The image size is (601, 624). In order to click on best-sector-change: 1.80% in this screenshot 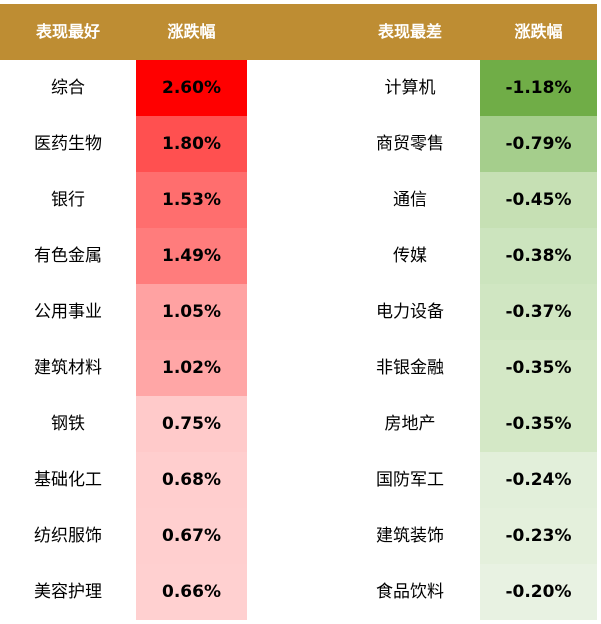, I will do `click(191, 144)`.